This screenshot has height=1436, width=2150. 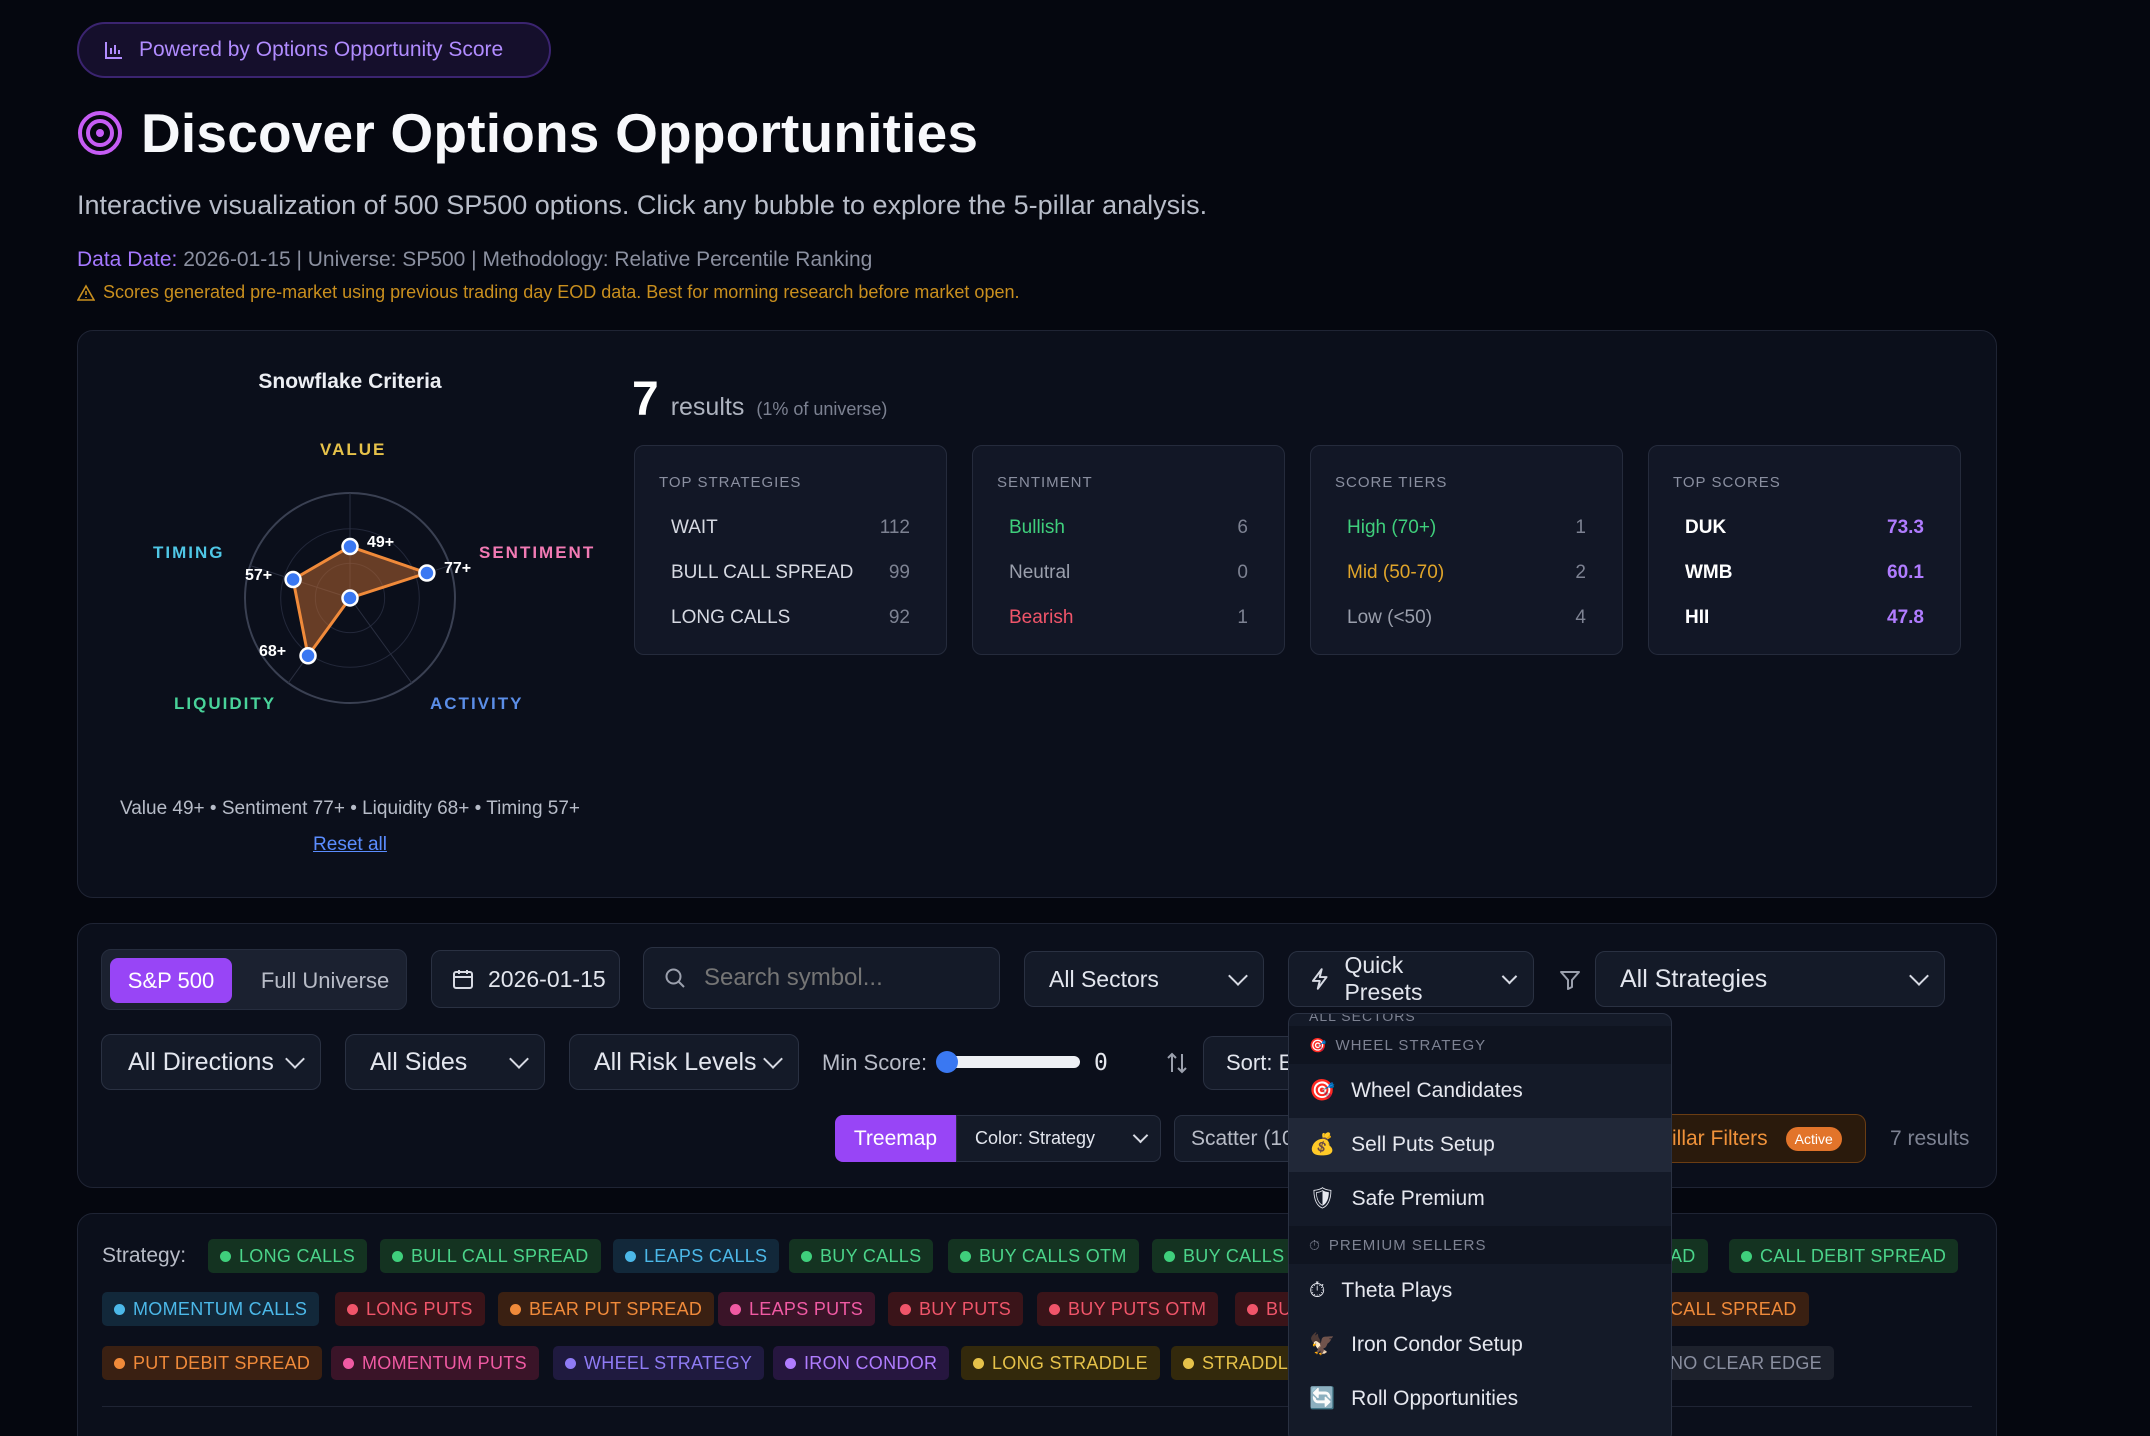 What do you see at coordinates (1239, 1138) in the screenshot?
I see `scatter-label: Scatter (10` at bounding box center [1239, 1138].